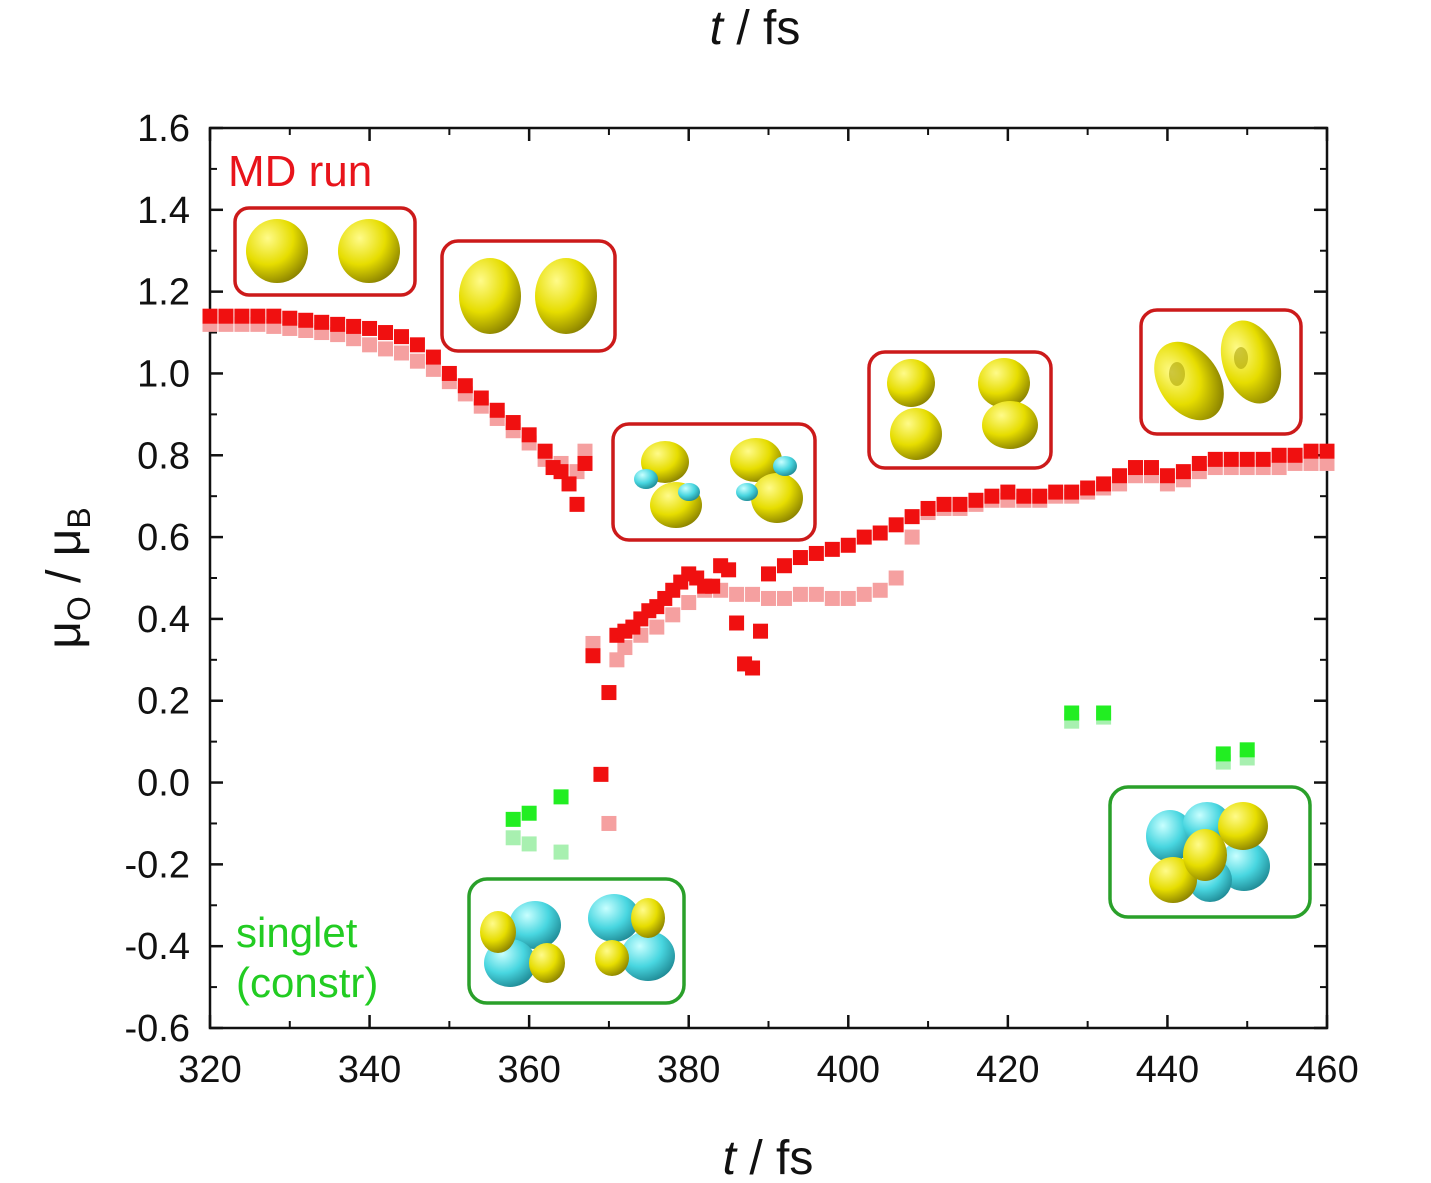  I want to click on inset-6-yellow-a, so click(498, 932).